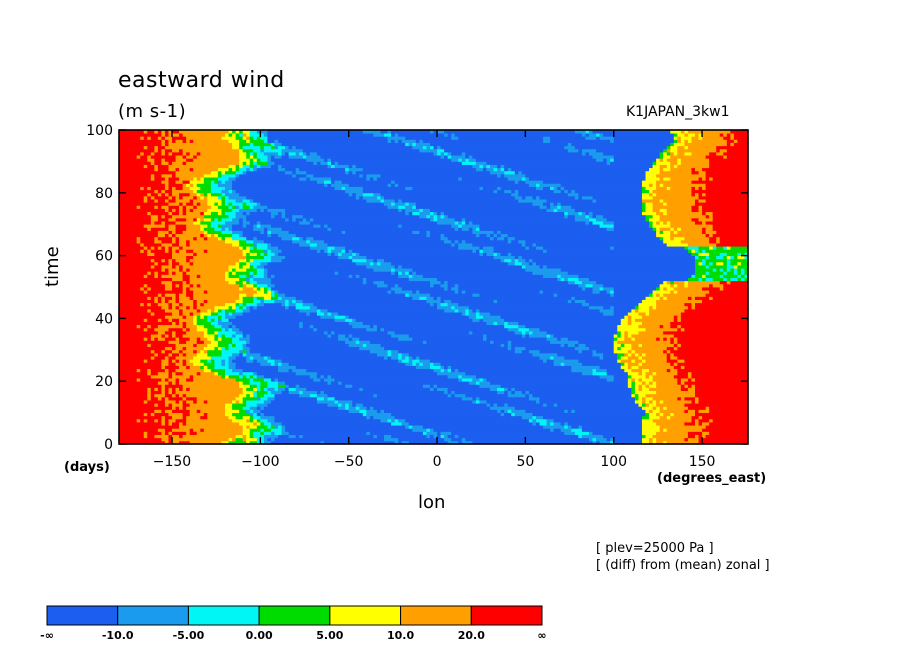 This screenshot has width=904, height=654. What do you see at coordinates (201, 80) in the screenshot?
I see `chart-title: eastward wind` at bounding box center [201, 80].